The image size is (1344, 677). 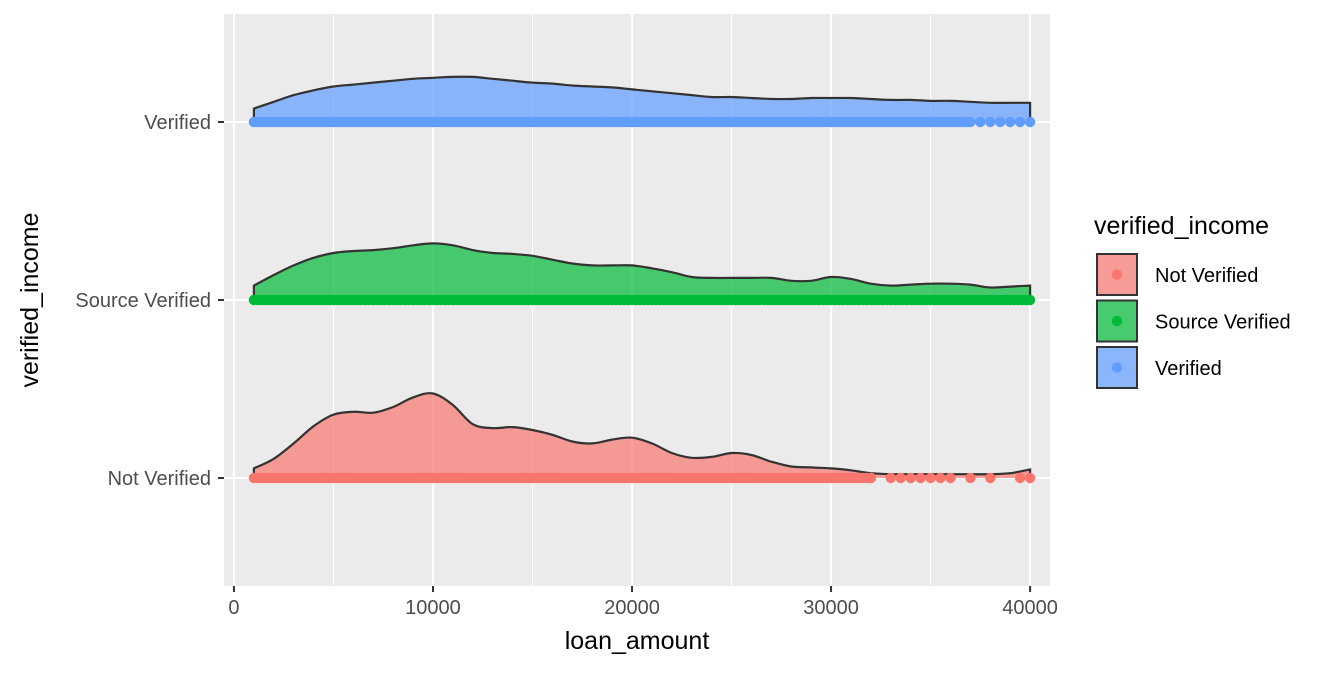 What do you see at coordinates (1206, 276) in the screenshot?
I see `legend-label-not-verified: Not Verified` at bounding box center [1206, 276].